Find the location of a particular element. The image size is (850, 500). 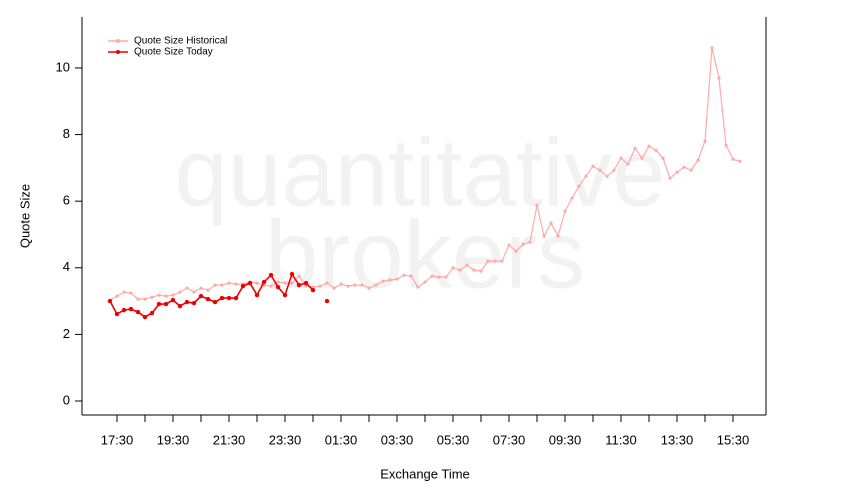

y-tick-label: 4 is located at coordinates (66, 266).